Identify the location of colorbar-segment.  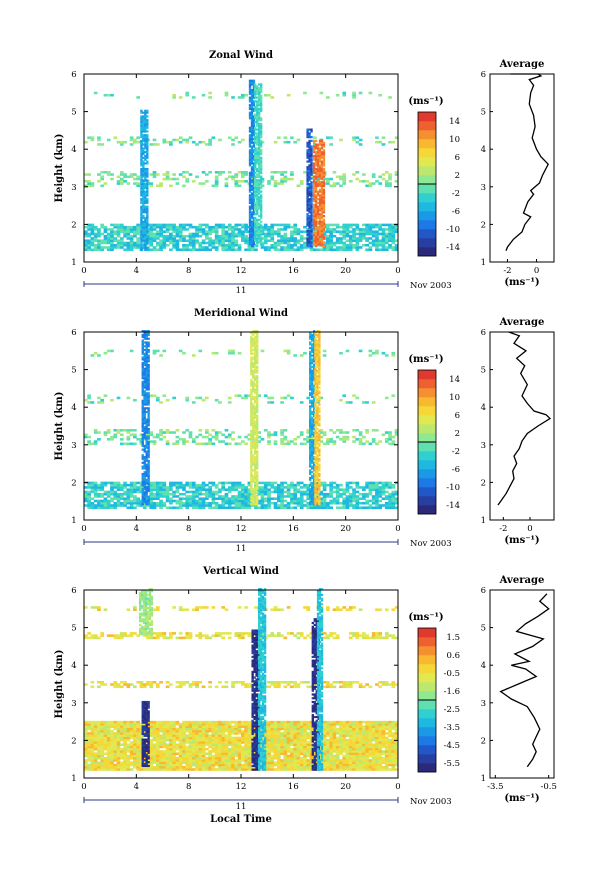
(427, 135).